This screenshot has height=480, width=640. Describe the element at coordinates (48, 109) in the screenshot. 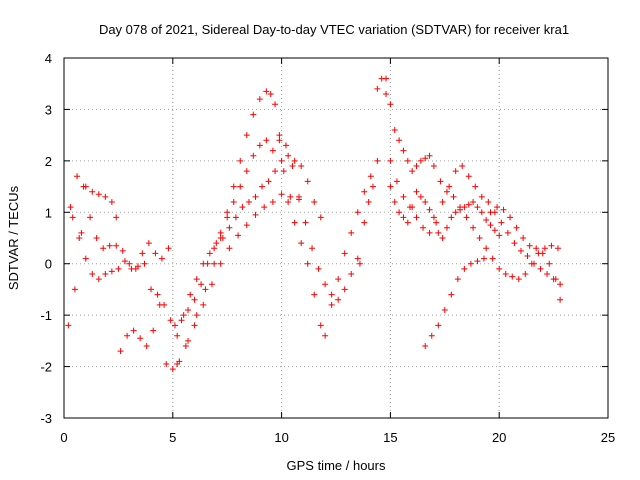

I see `y-tick-label: 3` at that location.